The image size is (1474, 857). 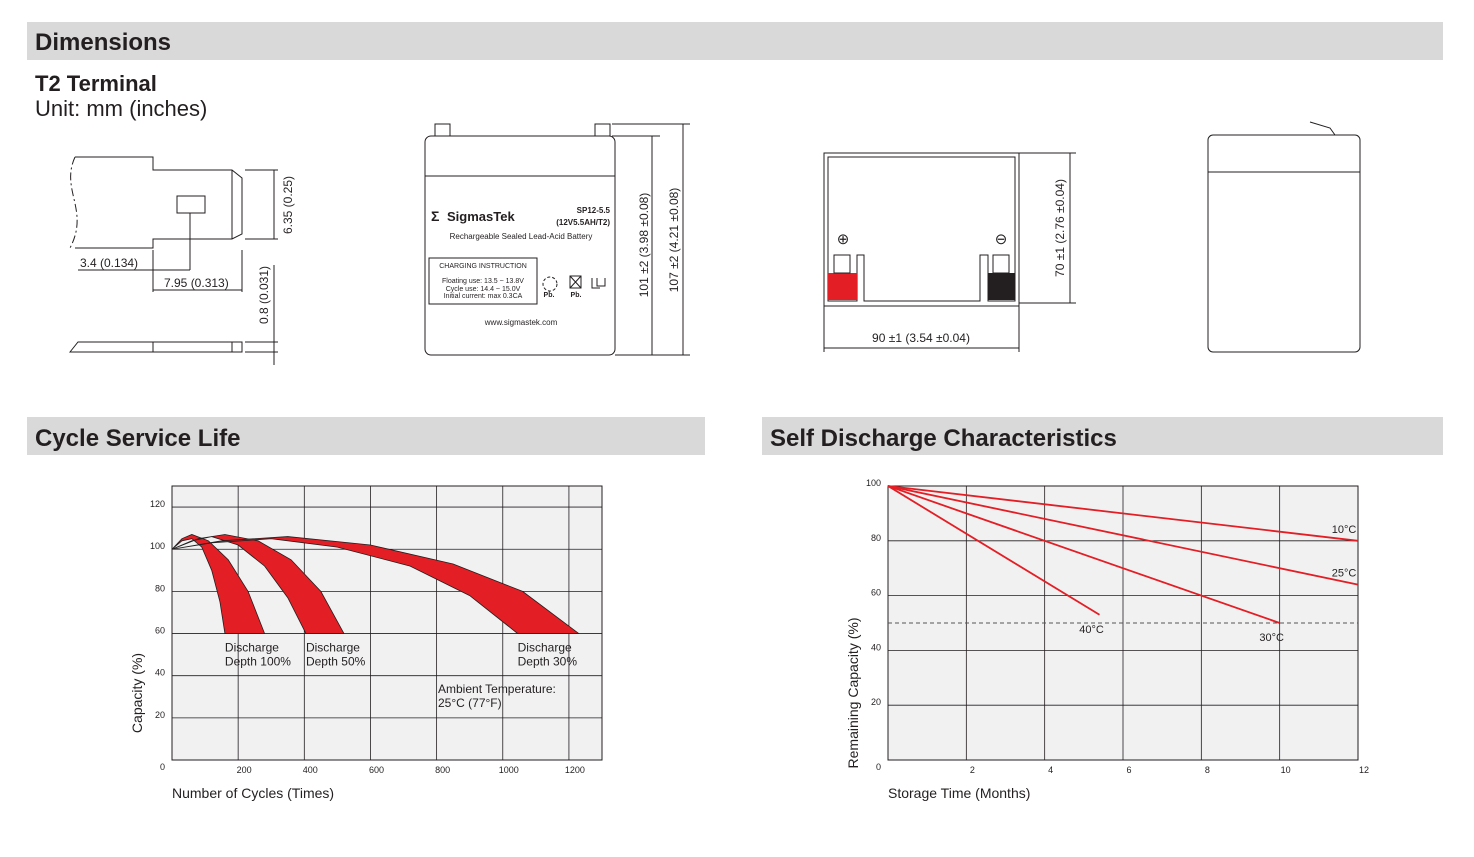 I want to click on website: www.sigmastek.com, so click(x=521, y=322).